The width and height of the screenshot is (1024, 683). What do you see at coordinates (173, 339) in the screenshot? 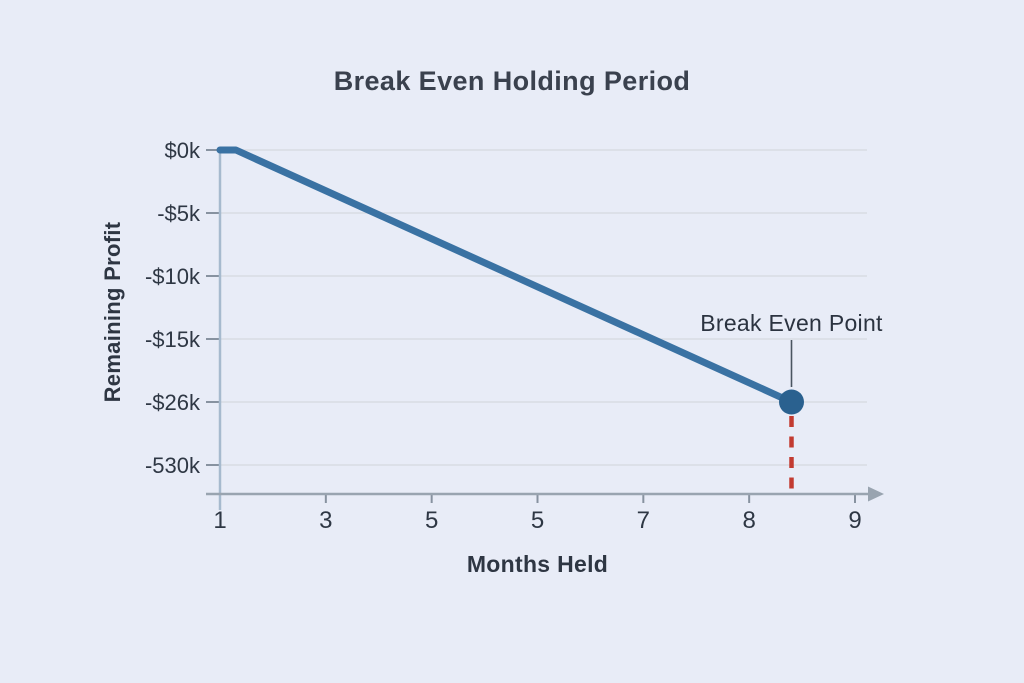
I see `y-axis-tick-label: -$15k` at bounding box center [173, 339].